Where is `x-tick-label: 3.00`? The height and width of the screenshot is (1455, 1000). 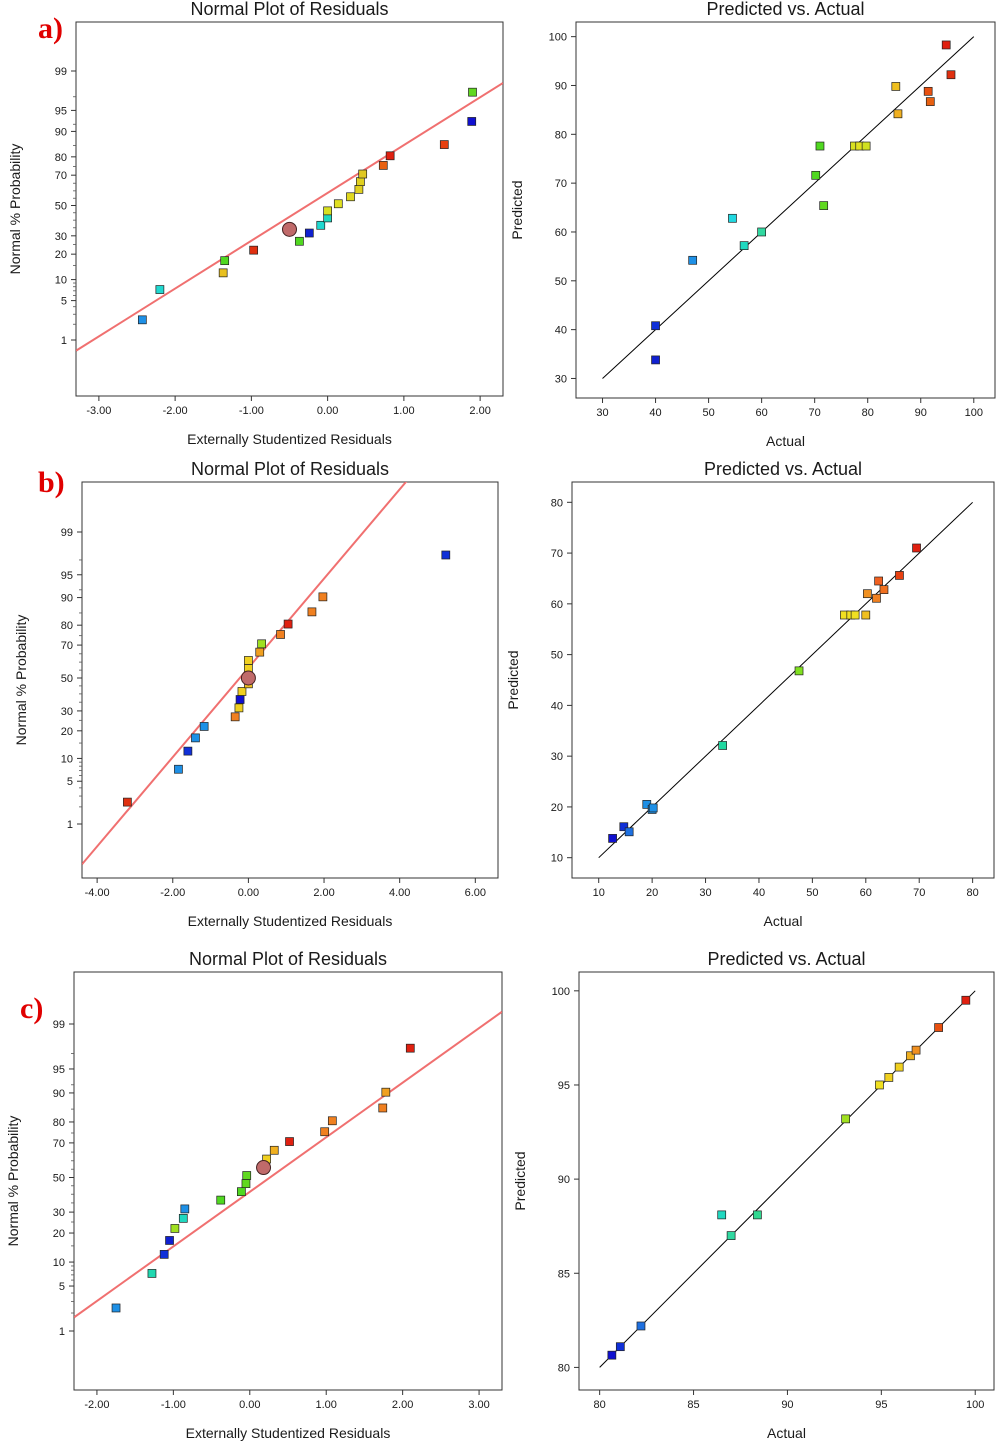 x-tick-label: 3.00 is located at coordinates (478, 1405).